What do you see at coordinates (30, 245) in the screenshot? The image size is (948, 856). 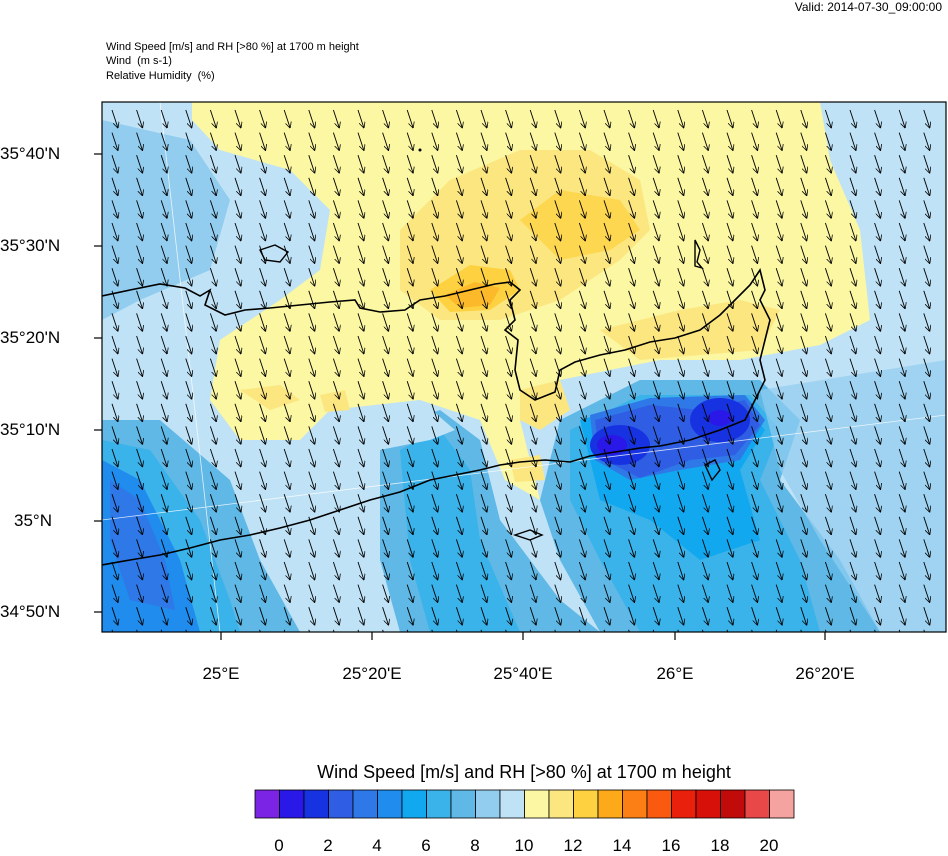 I see `lat-label-35-30: 35°30'N` at bounding box center [30, 245].